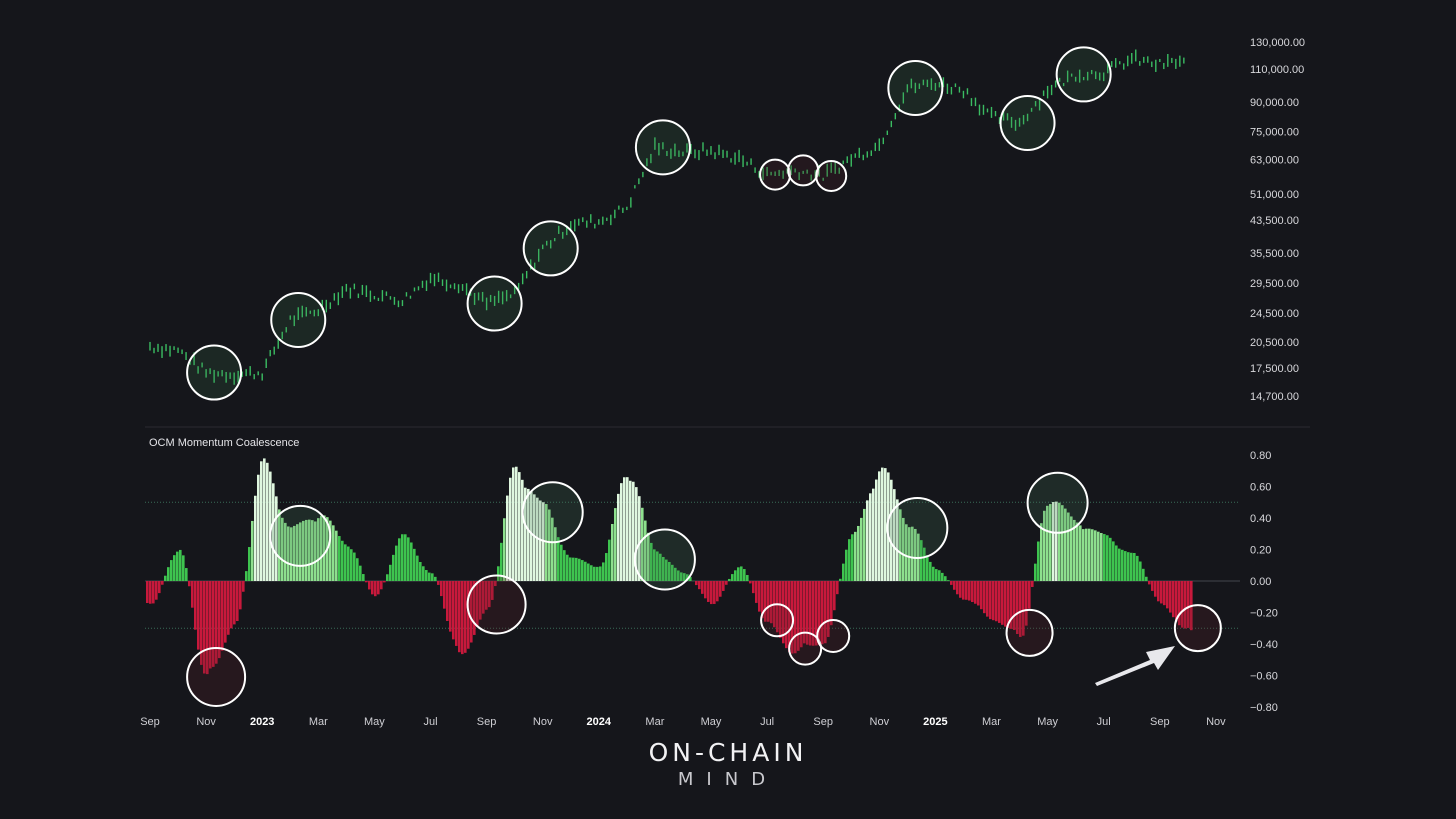  I want to click on x-tick-label: Mar, so click(318, 722).